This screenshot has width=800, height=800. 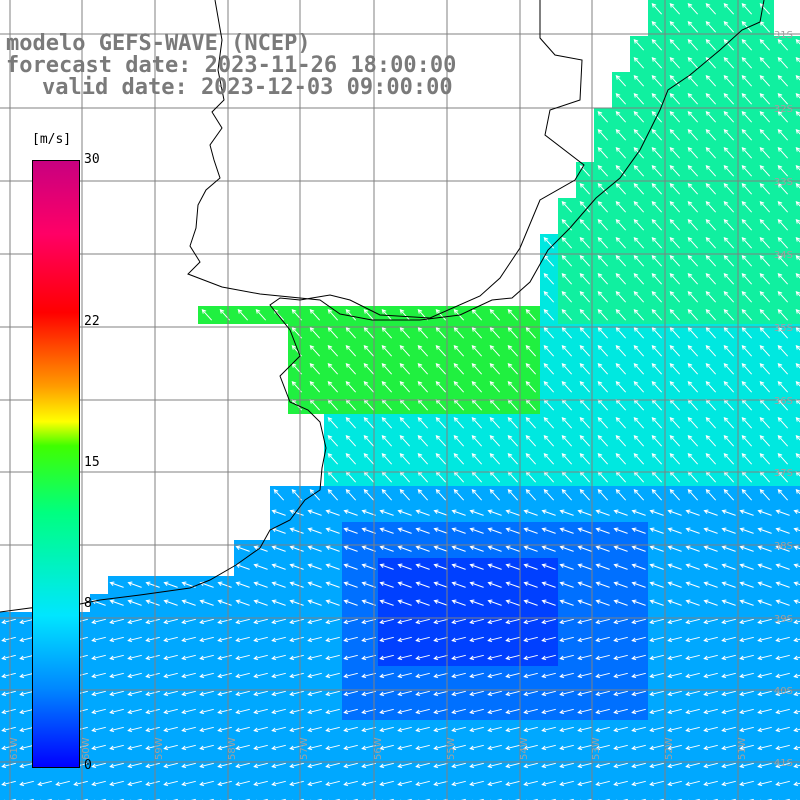 What do you see at coordinates (52, 139) in the screenshot?
I see `colorbar-unit: [m/s]` at bounding box center [52, 139].